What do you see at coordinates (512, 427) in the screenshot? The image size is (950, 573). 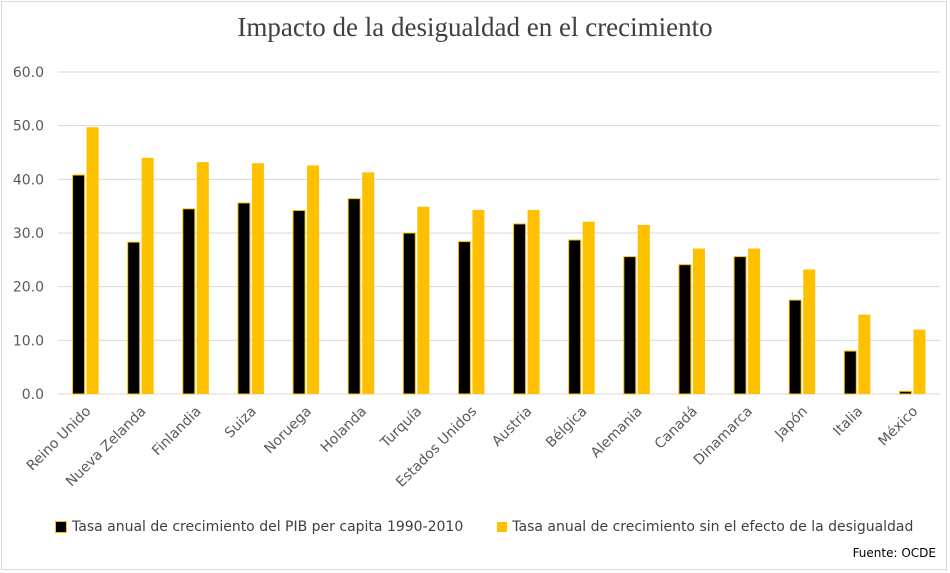 I see `x-tick-label: Austria` at bounding box center [512, 427].